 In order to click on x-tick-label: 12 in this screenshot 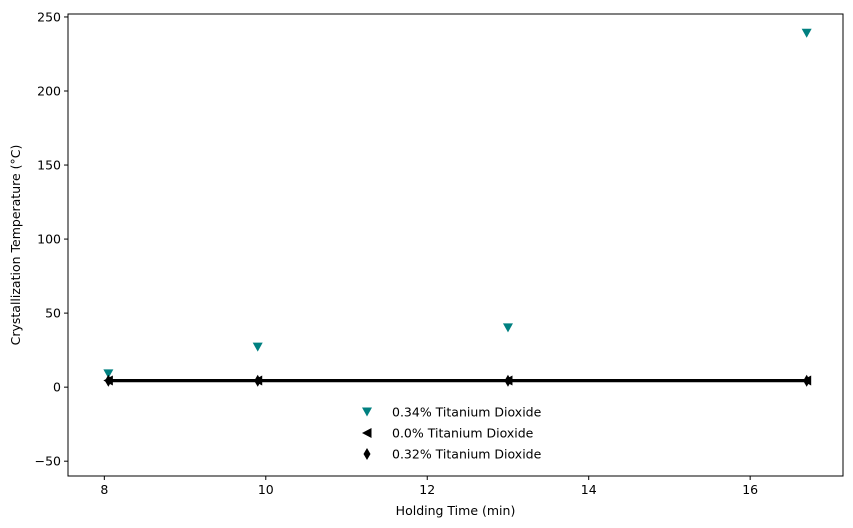, I will do `click(427, 489)`.